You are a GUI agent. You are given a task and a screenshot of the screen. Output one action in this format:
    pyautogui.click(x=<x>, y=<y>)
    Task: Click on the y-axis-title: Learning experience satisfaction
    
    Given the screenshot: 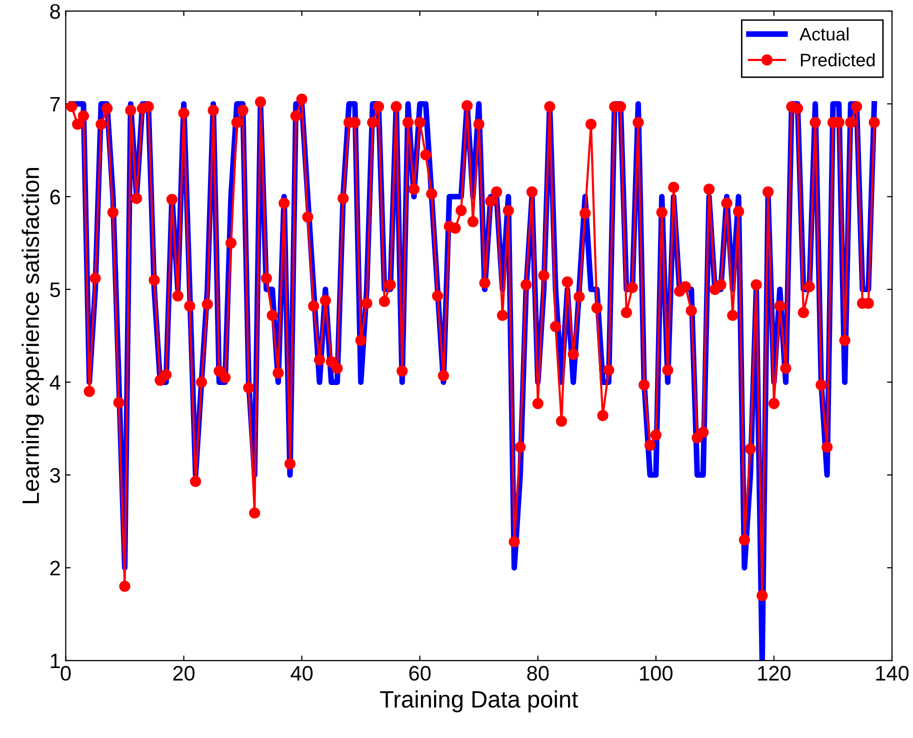 What is the action you would take?
    pyautogui.click(x=33, y=336)
    